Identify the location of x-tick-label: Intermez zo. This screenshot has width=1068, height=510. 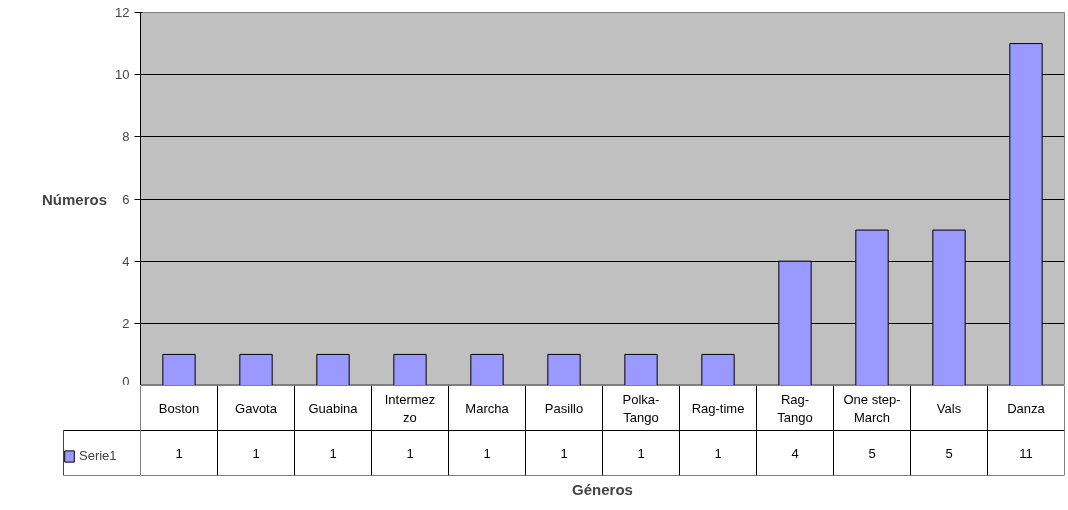
(410, 408).